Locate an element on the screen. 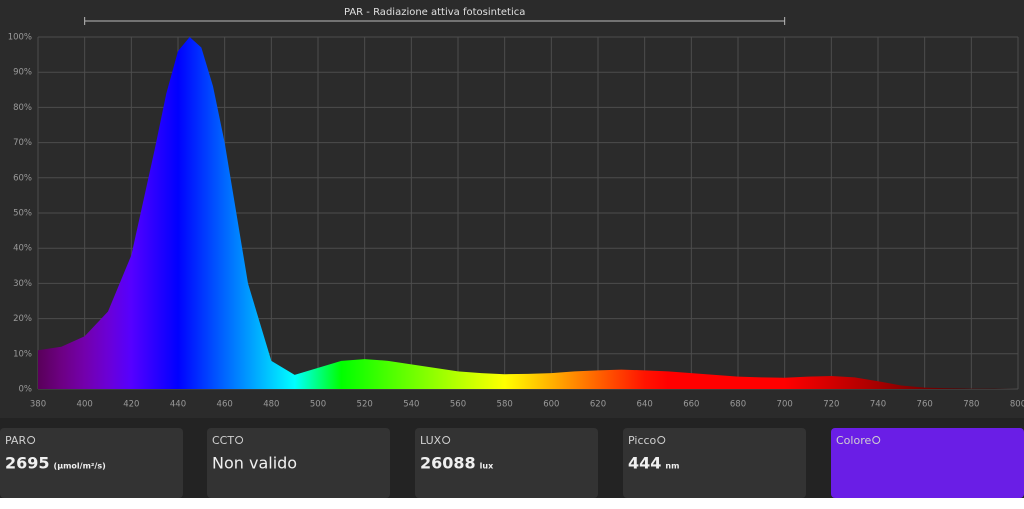 This screenshot has width=1024, height=509. x-tick-label: 740 is located at coordinates (878, 405).